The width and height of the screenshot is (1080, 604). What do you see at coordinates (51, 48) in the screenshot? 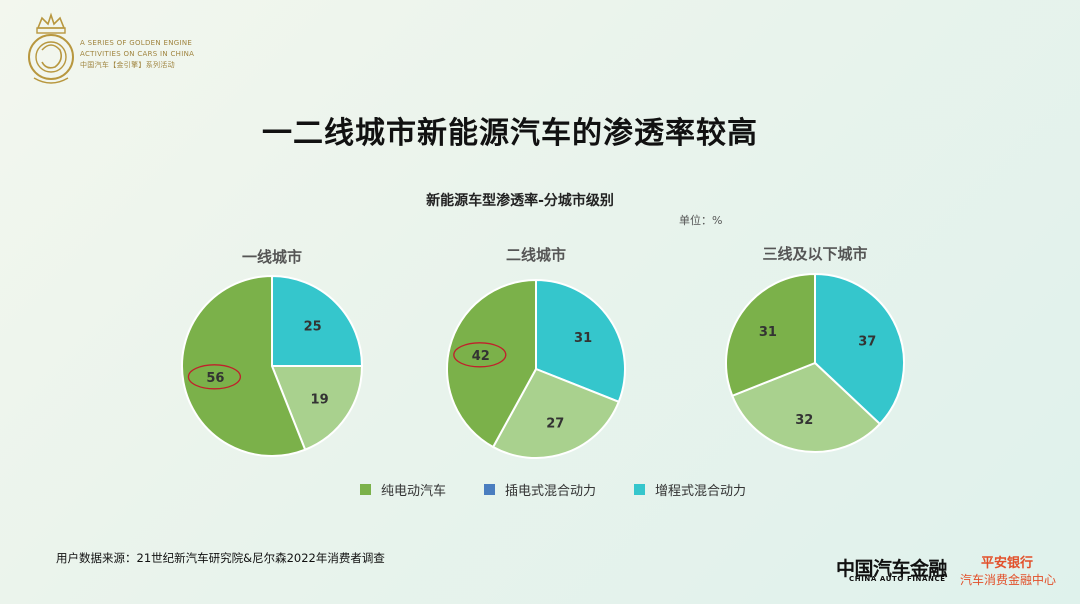
I see `golden-engine-logo` at bounding box center [51, 48].